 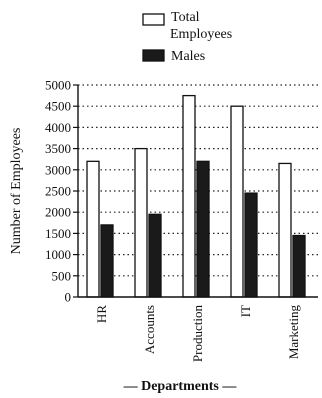 I want to click on y-tick-labels: 0 500 1000 1500 2000 2500 3000 3500 4000 4500 5000, so click(x=58, y=191).